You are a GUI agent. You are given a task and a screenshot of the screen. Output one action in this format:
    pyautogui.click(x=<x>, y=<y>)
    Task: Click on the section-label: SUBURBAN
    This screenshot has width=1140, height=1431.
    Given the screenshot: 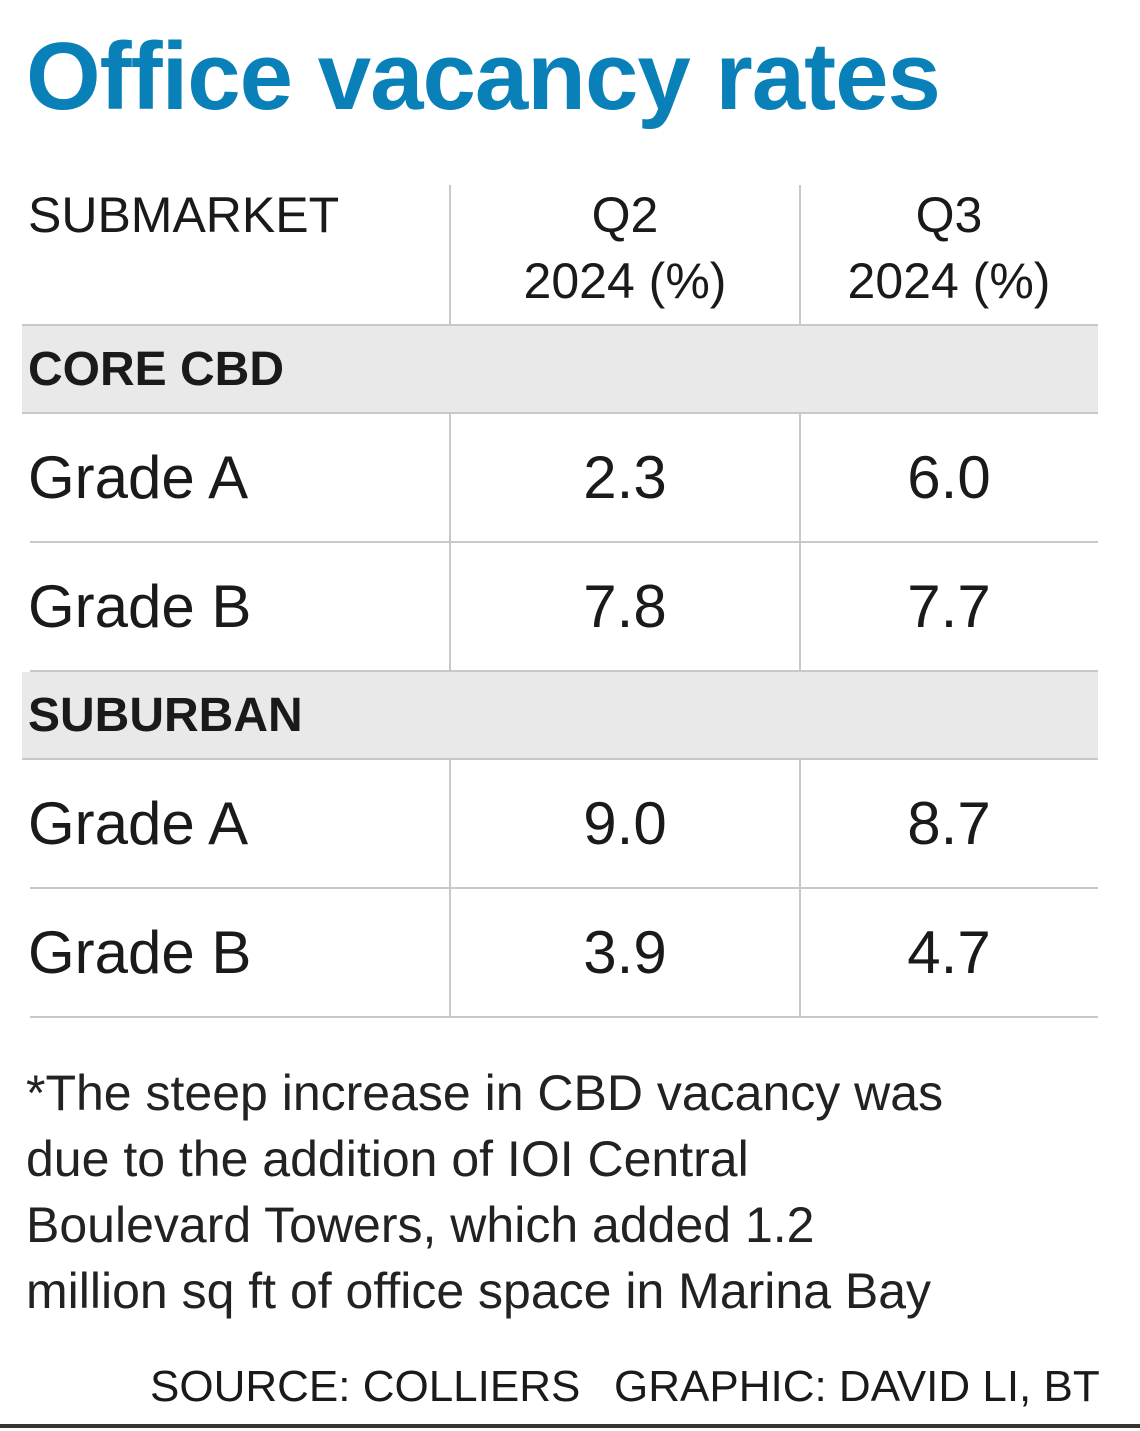 What is the action you would take?
    pyautogui.click(x=560, y=715)
    